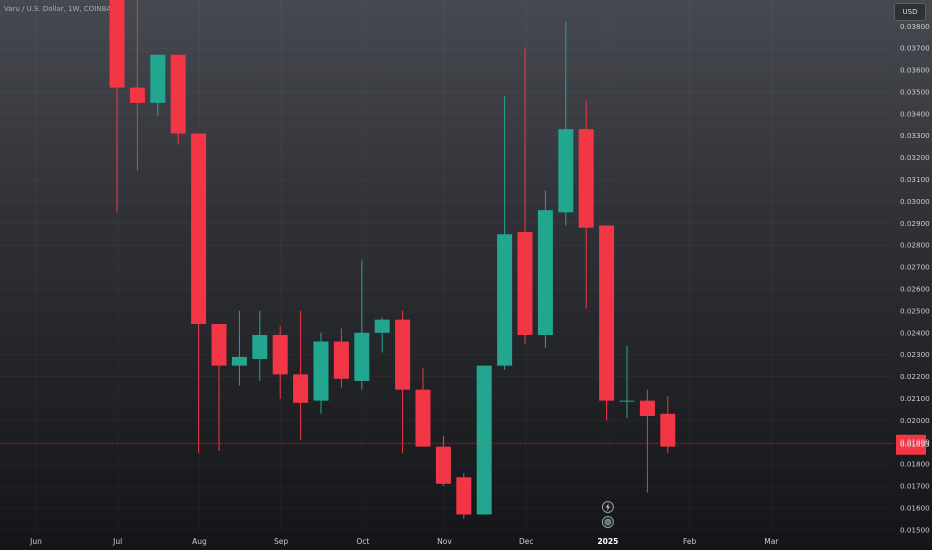 The width and height of the screenshot is (932, 550). I want to click on y-tick-label: 0.03500, so click(915, 91).